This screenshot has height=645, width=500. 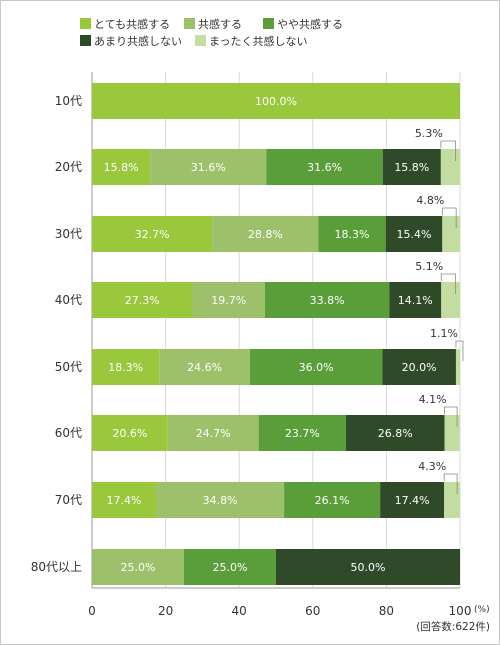 What do you see at coordinates (302, 433) in the screenshot?
I see `data-label: 23.7%` at bounding box center [302, 433].